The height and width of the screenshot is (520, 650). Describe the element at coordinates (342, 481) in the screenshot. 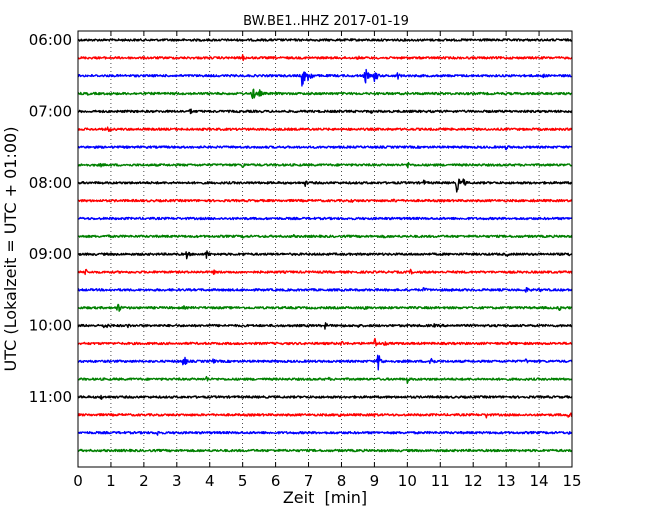

I see `x-tick-label: 8` at that location.